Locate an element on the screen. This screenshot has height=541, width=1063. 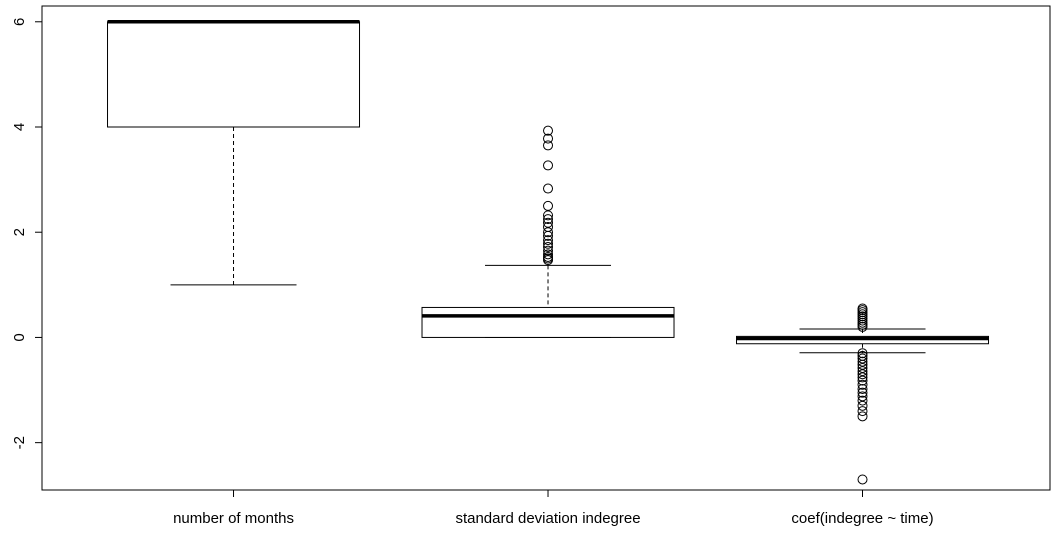
y-tick-label: 6 is located at coordinates (19, 22).